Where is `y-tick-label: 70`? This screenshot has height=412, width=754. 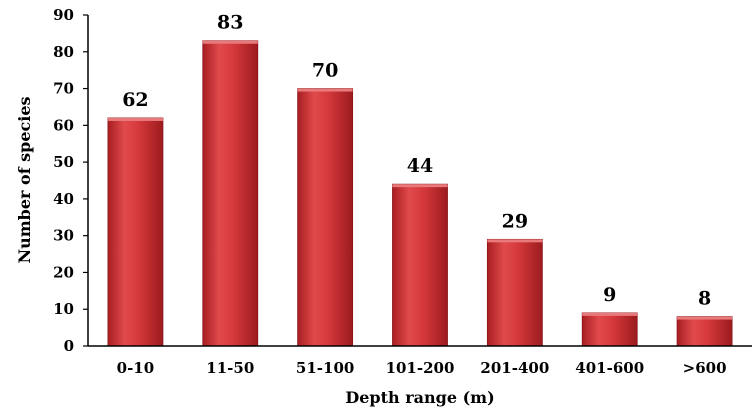
y-tick-label: 70 is located at coordinates (63, 89).